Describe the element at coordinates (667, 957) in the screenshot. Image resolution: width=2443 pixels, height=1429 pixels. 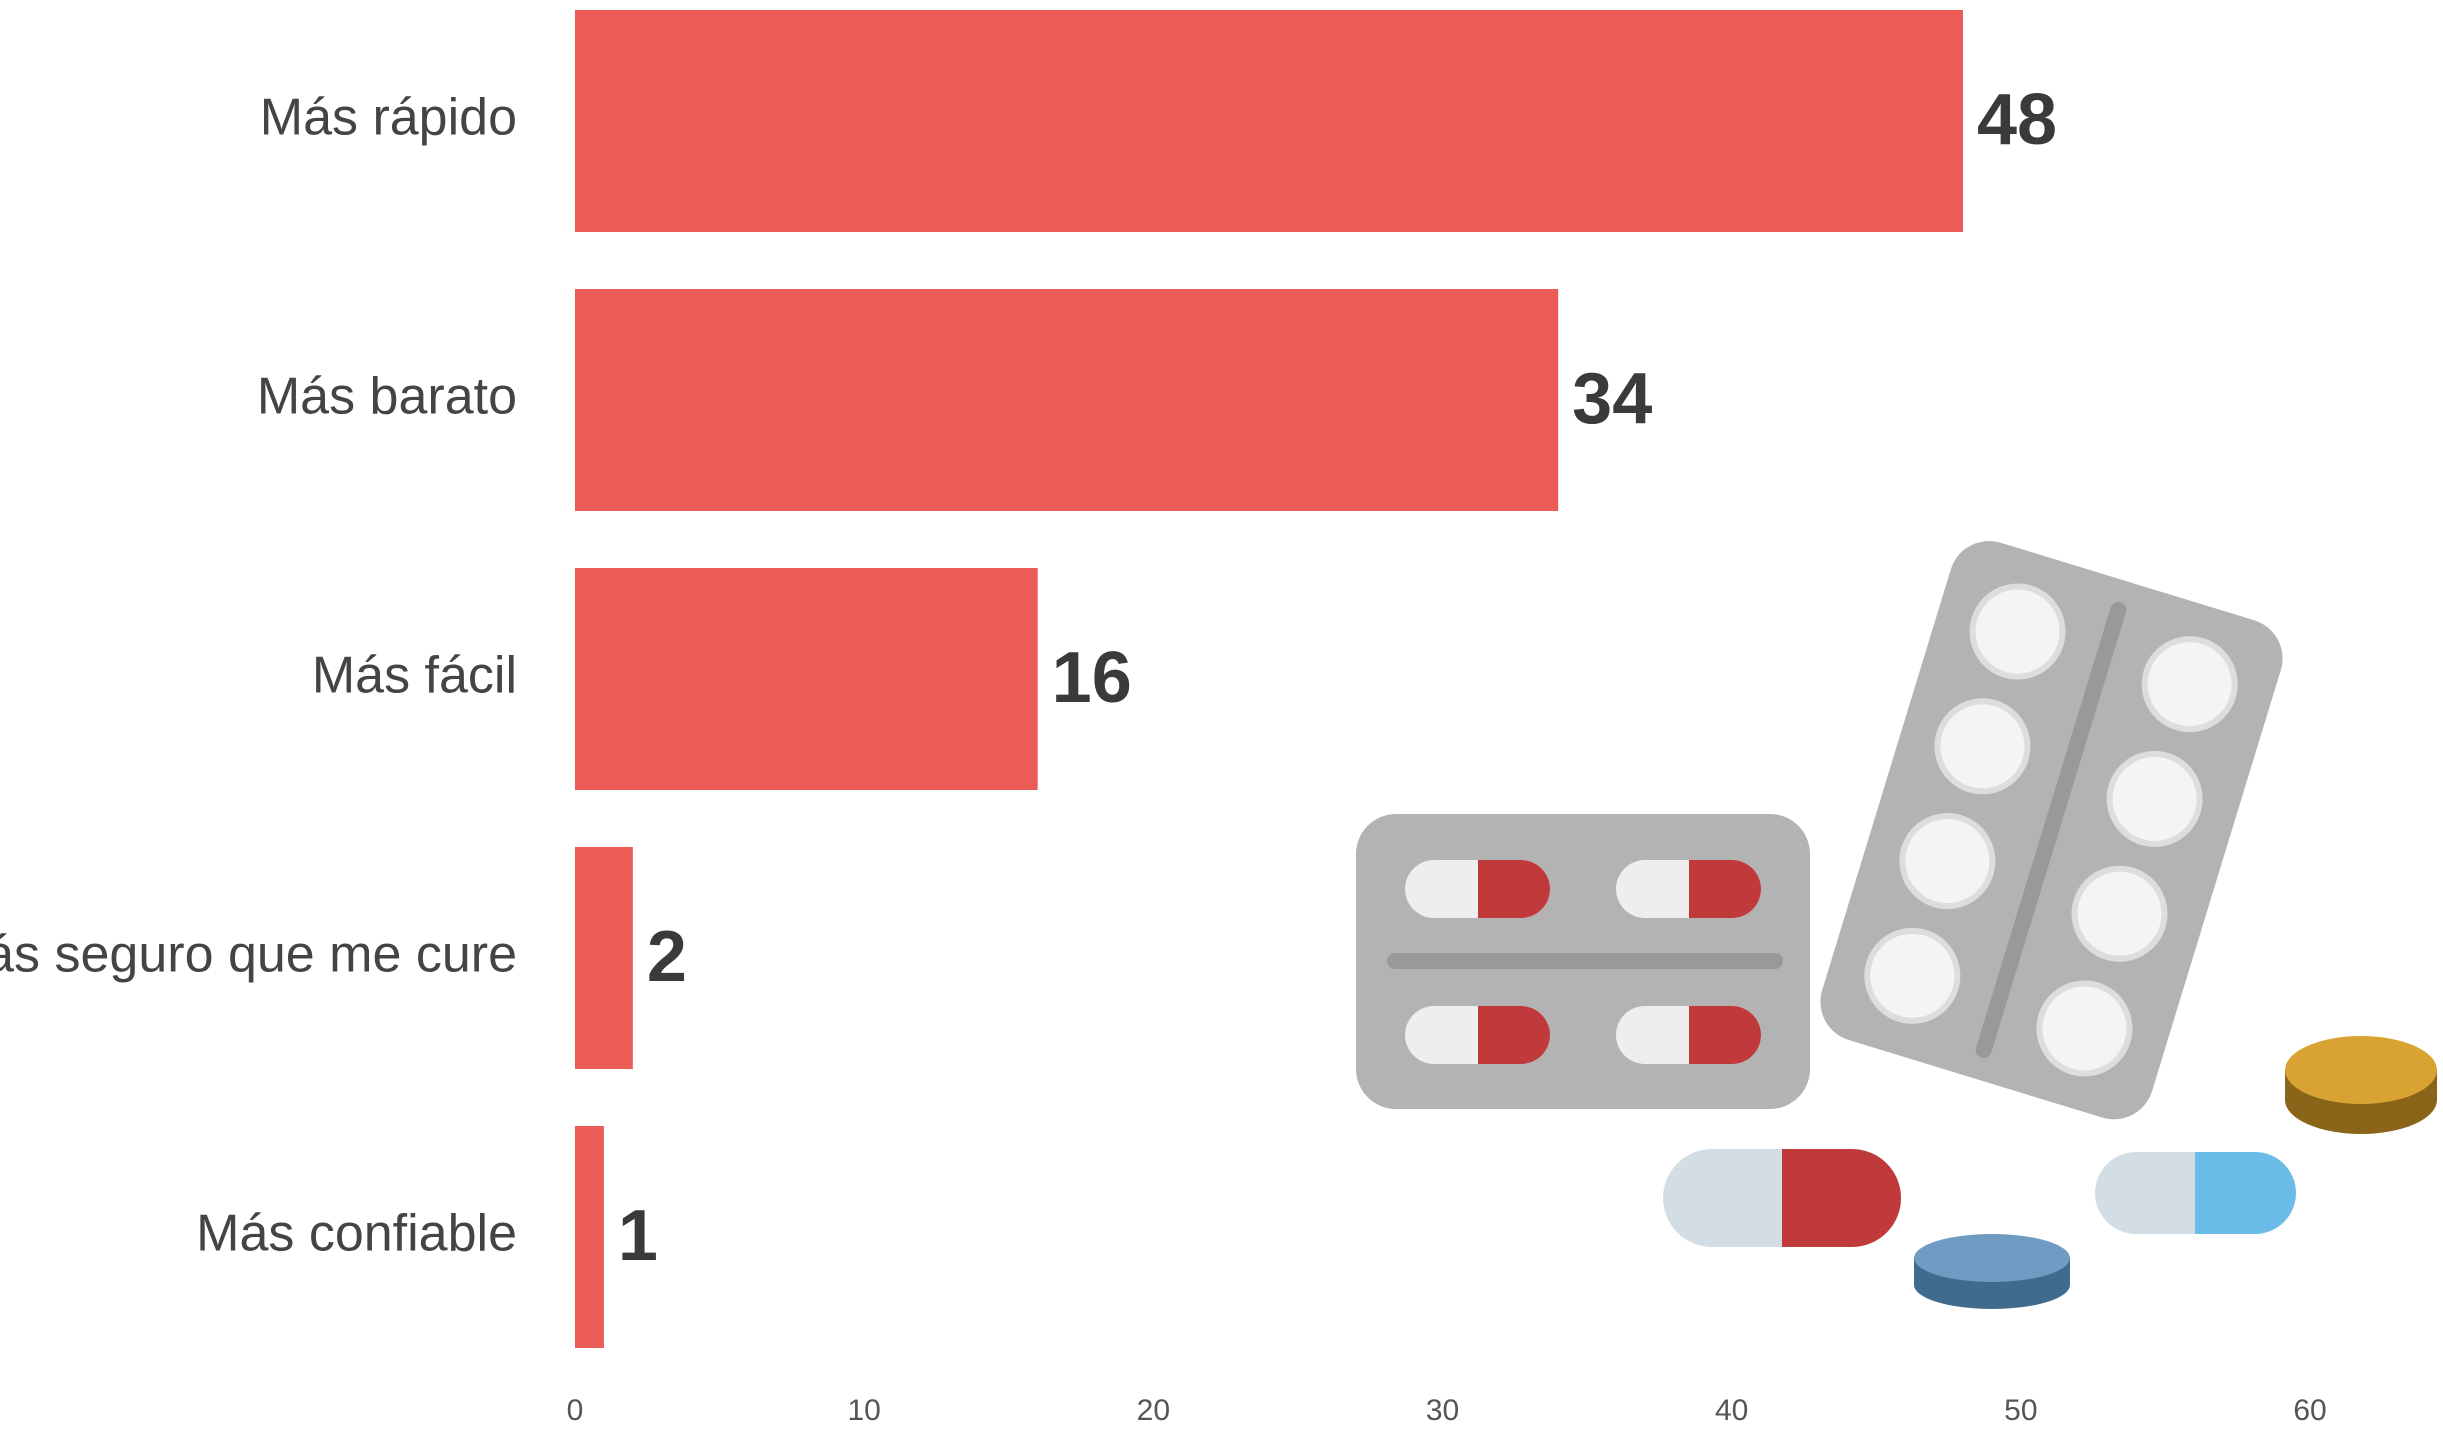
I see `value-label: 2` at that location.